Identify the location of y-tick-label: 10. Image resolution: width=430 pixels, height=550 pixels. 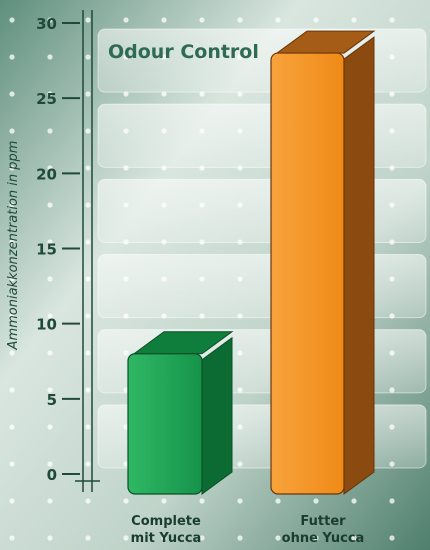
(46, 325).